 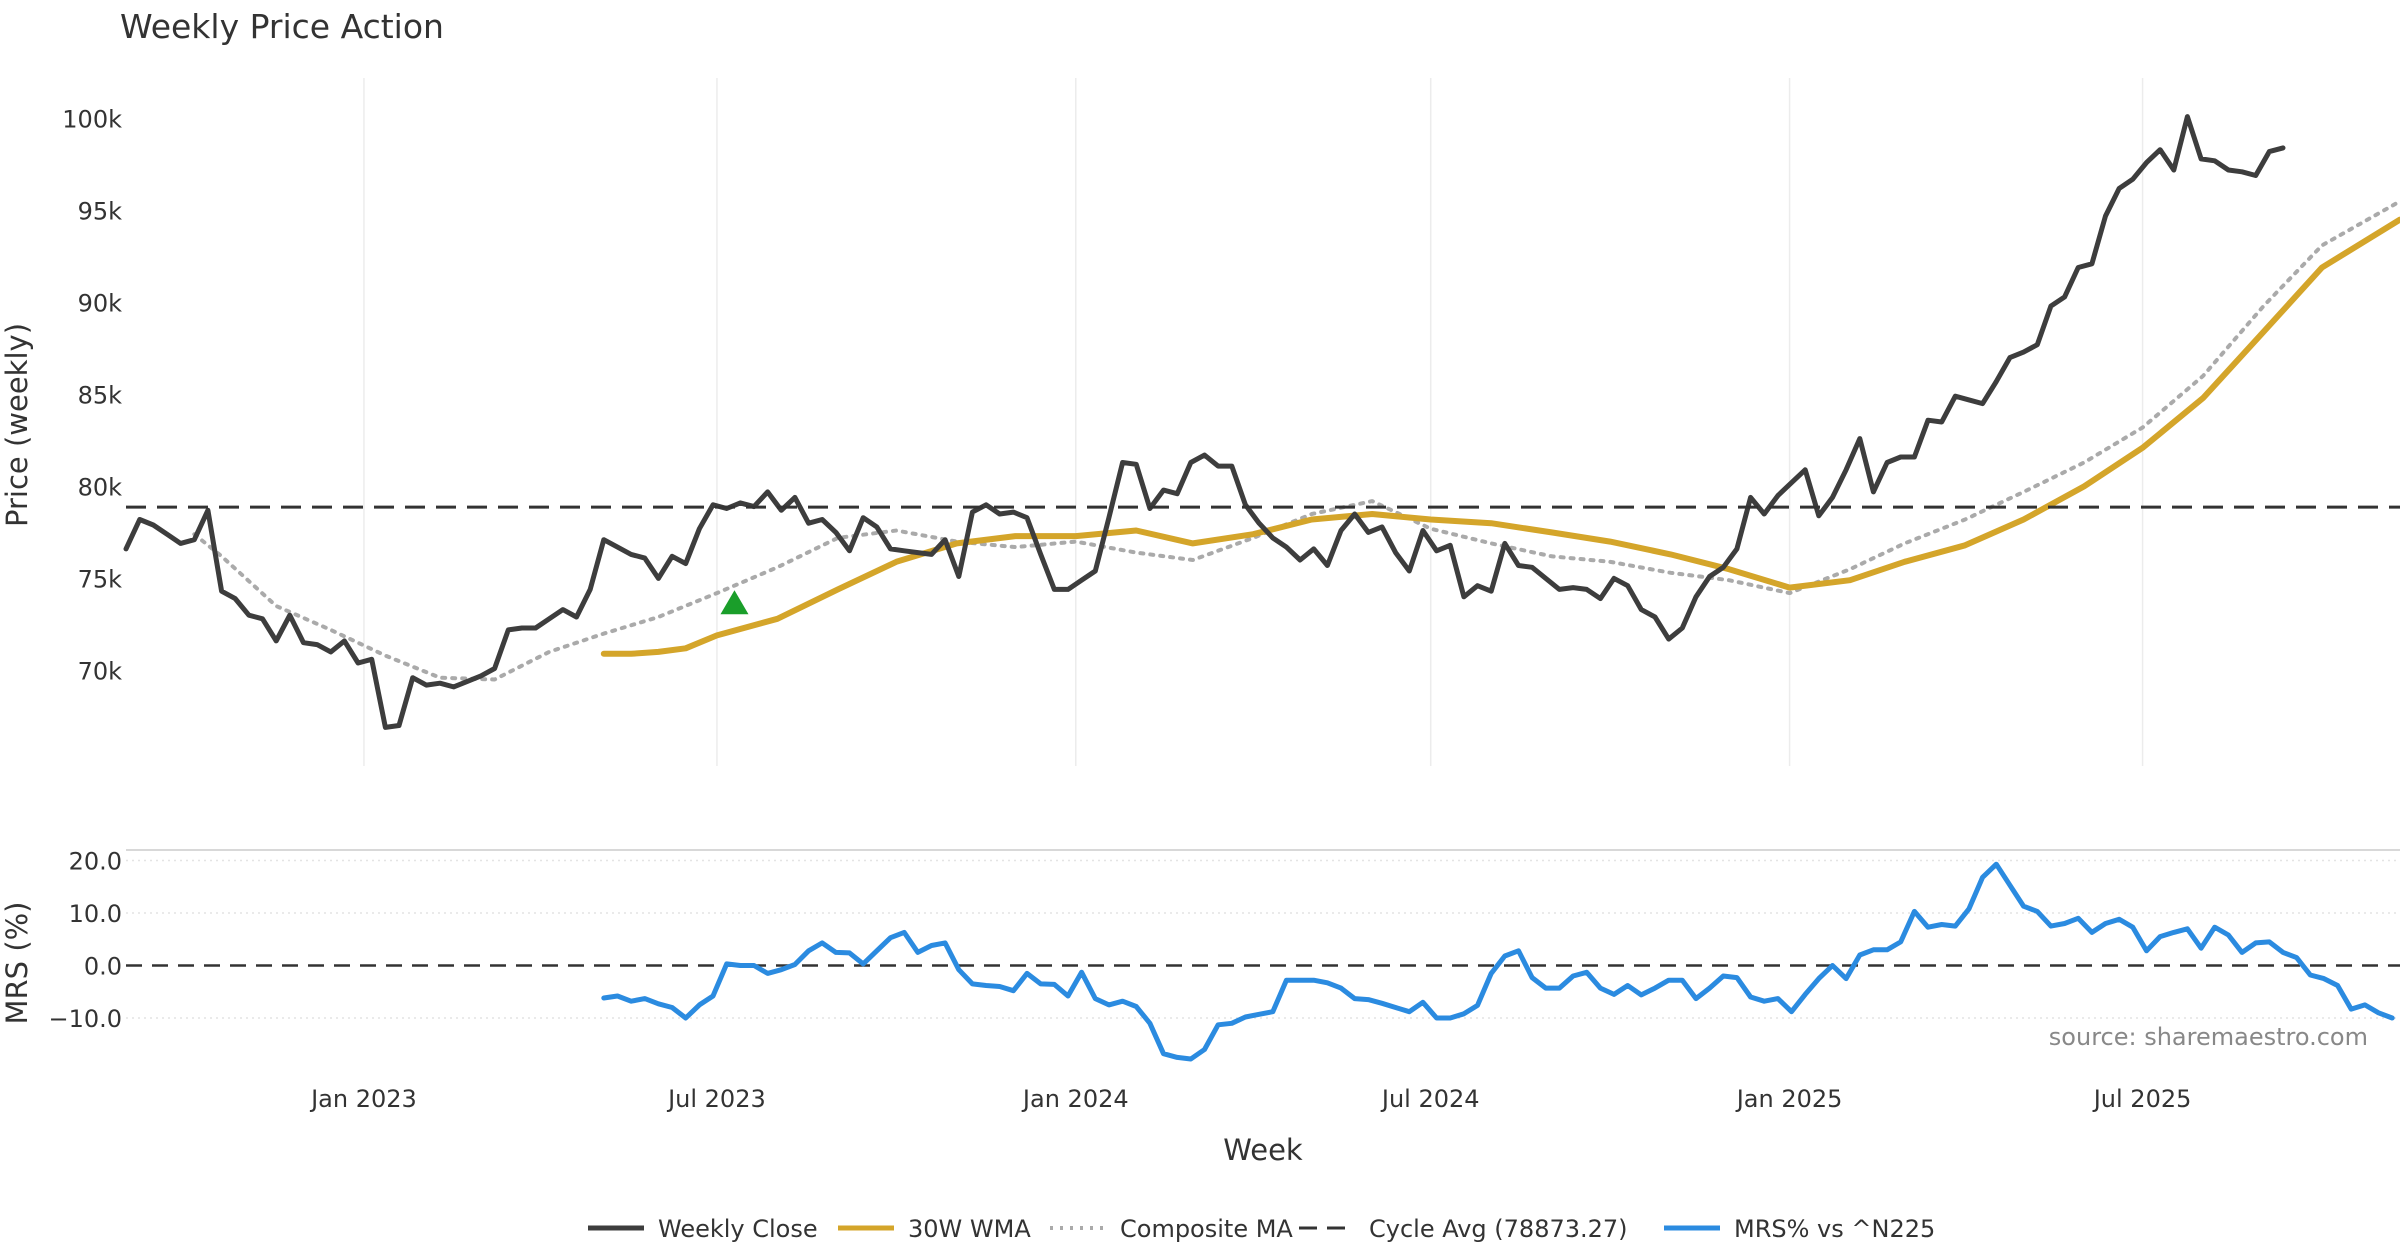 I want to click on buy-signal-marker, so click(x=734, y=602).